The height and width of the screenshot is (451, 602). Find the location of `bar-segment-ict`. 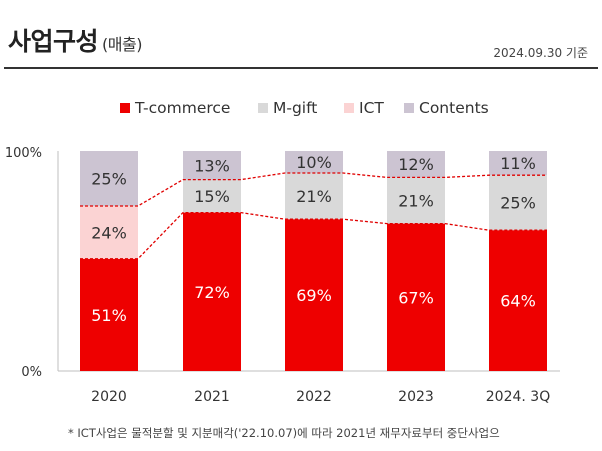

bar-segment-ict is located at coordinates (109, 232).